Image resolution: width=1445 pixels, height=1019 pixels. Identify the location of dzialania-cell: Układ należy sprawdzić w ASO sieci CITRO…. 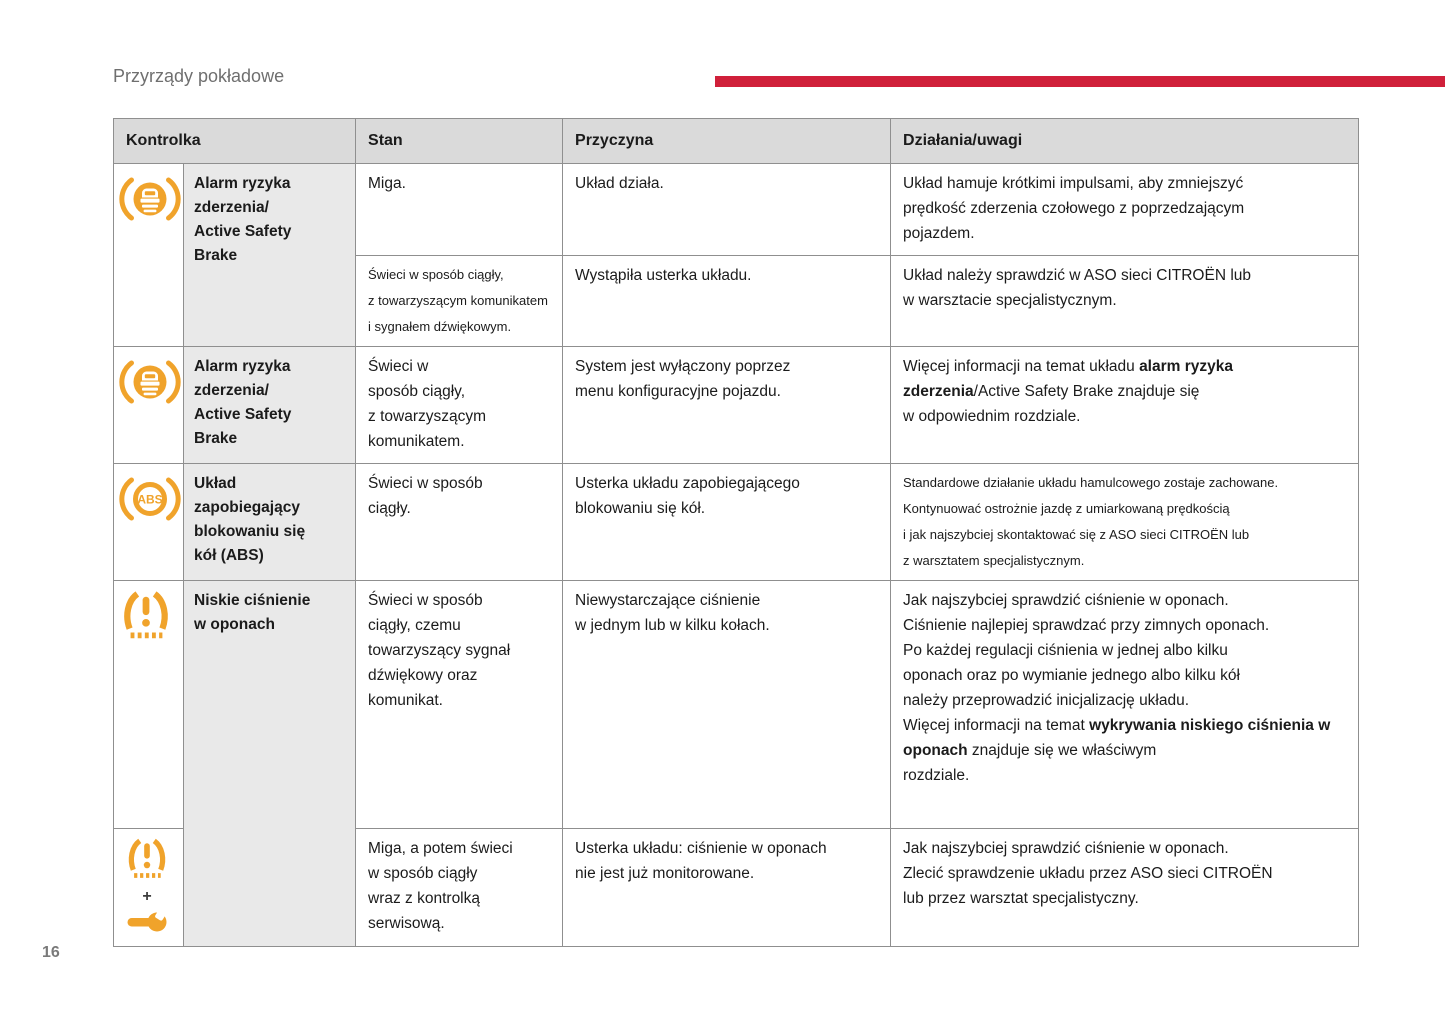
(1125, 301).